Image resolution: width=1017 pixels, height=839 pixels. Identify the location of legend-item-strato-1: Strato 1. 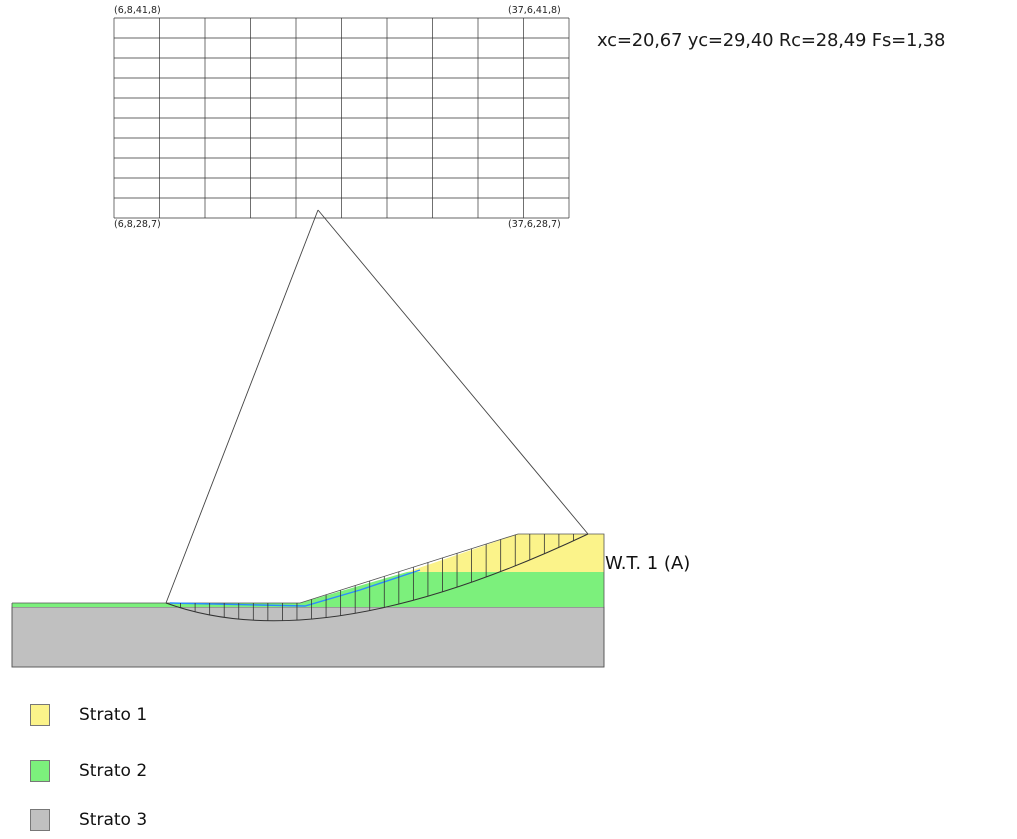
(88, 715).